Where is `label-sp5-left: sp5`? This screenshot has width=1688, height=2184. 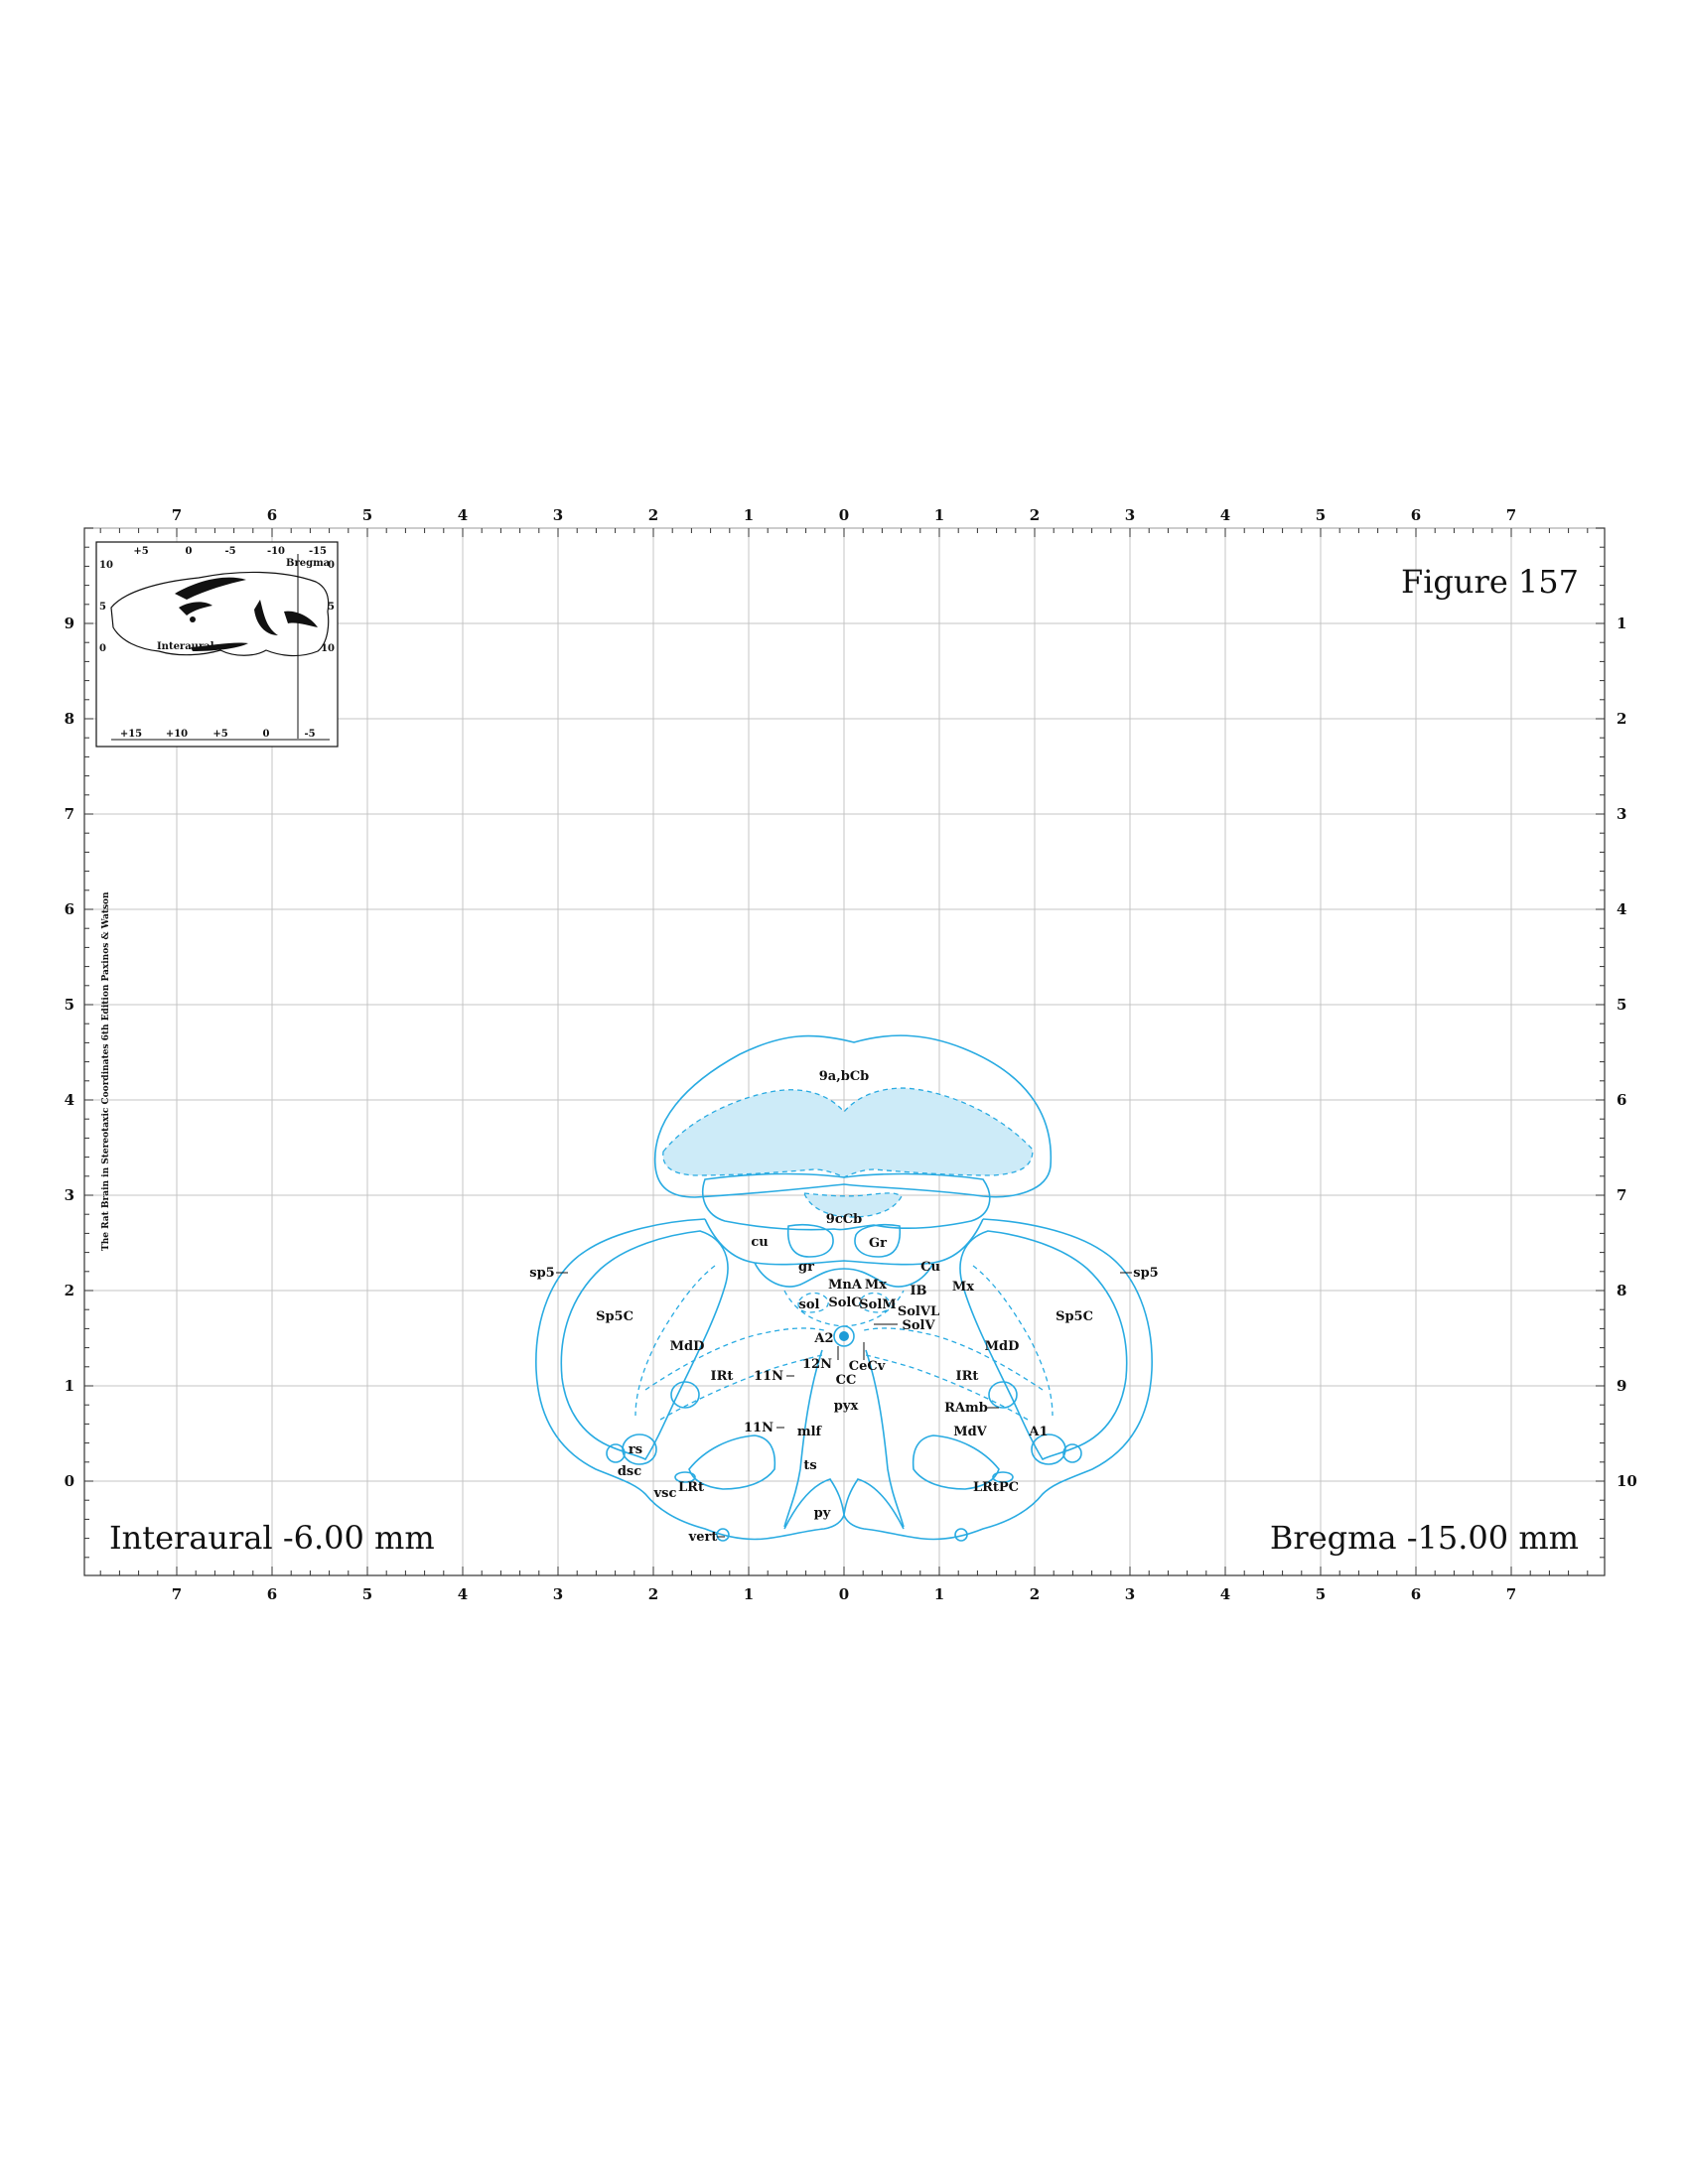
label-sp5-left: sp5 is located at coordinates (541, 1273).